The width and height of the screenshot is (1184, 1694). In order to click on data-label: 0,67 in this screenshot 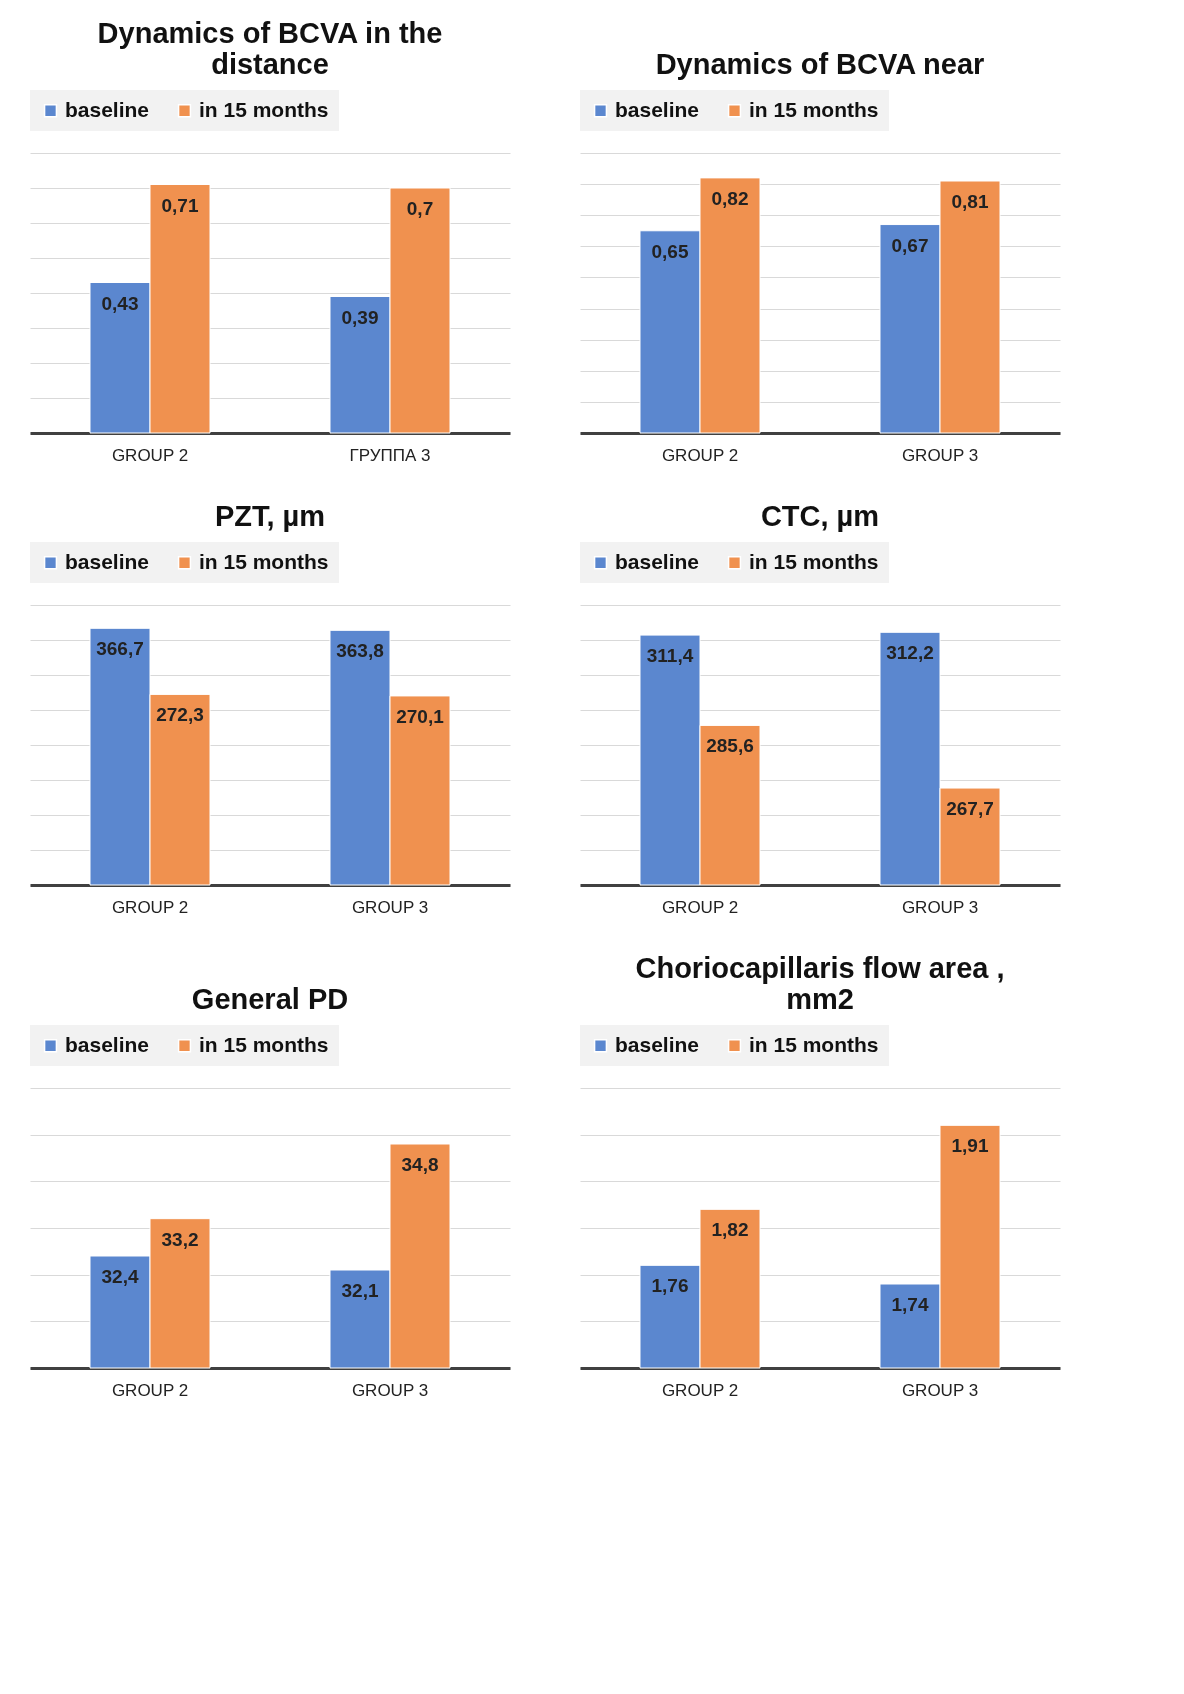, I will do `click(910, 245)`.